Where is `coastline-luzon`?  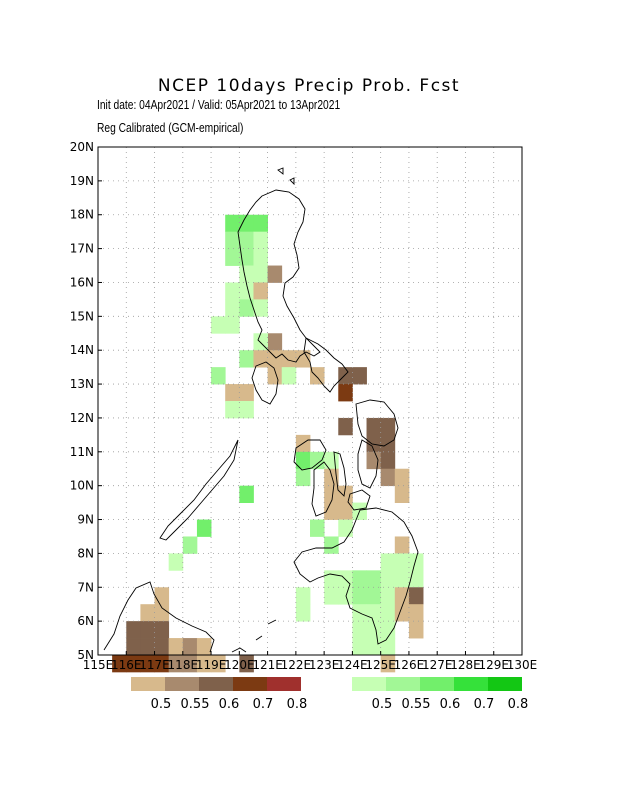 coastline-luzon is located at coordinates (279, 276).